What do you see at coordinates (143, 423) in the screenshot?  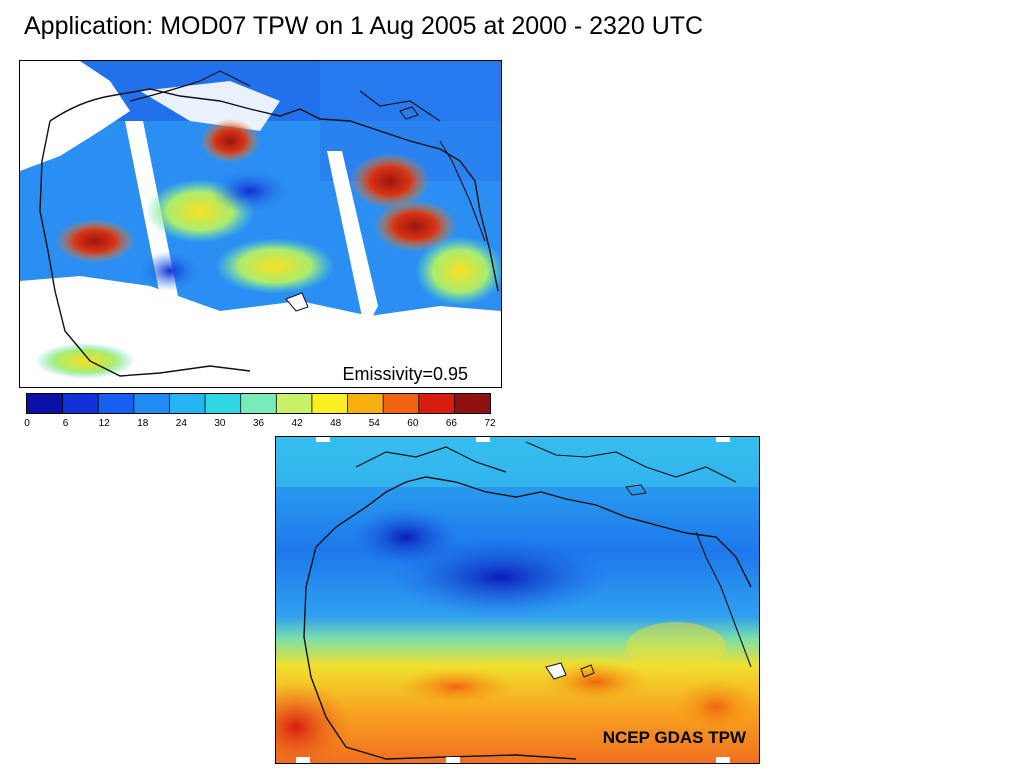 I see `colorbar-tick-label: 18` at bounding box center [143, 423].